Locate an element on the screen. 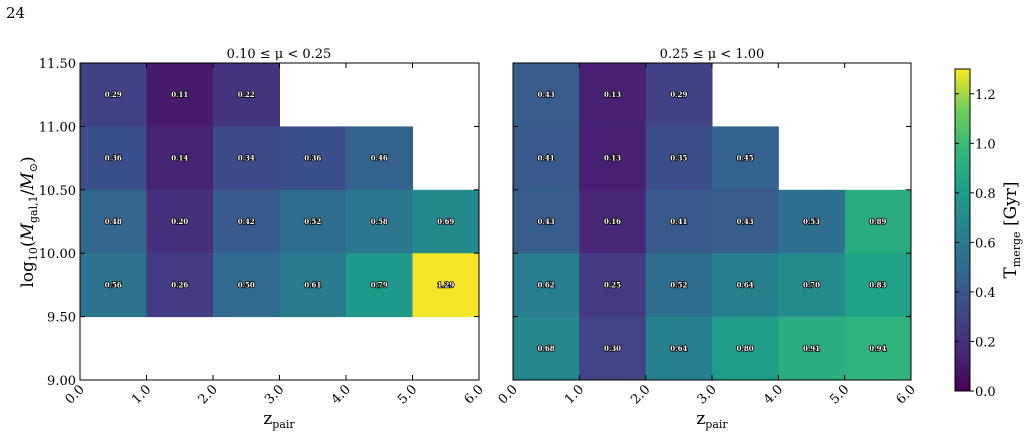 The width and height of the screenshot is (1028, 437). colorbar-tick-label: 0.0 is located at coordinates (985, 392).